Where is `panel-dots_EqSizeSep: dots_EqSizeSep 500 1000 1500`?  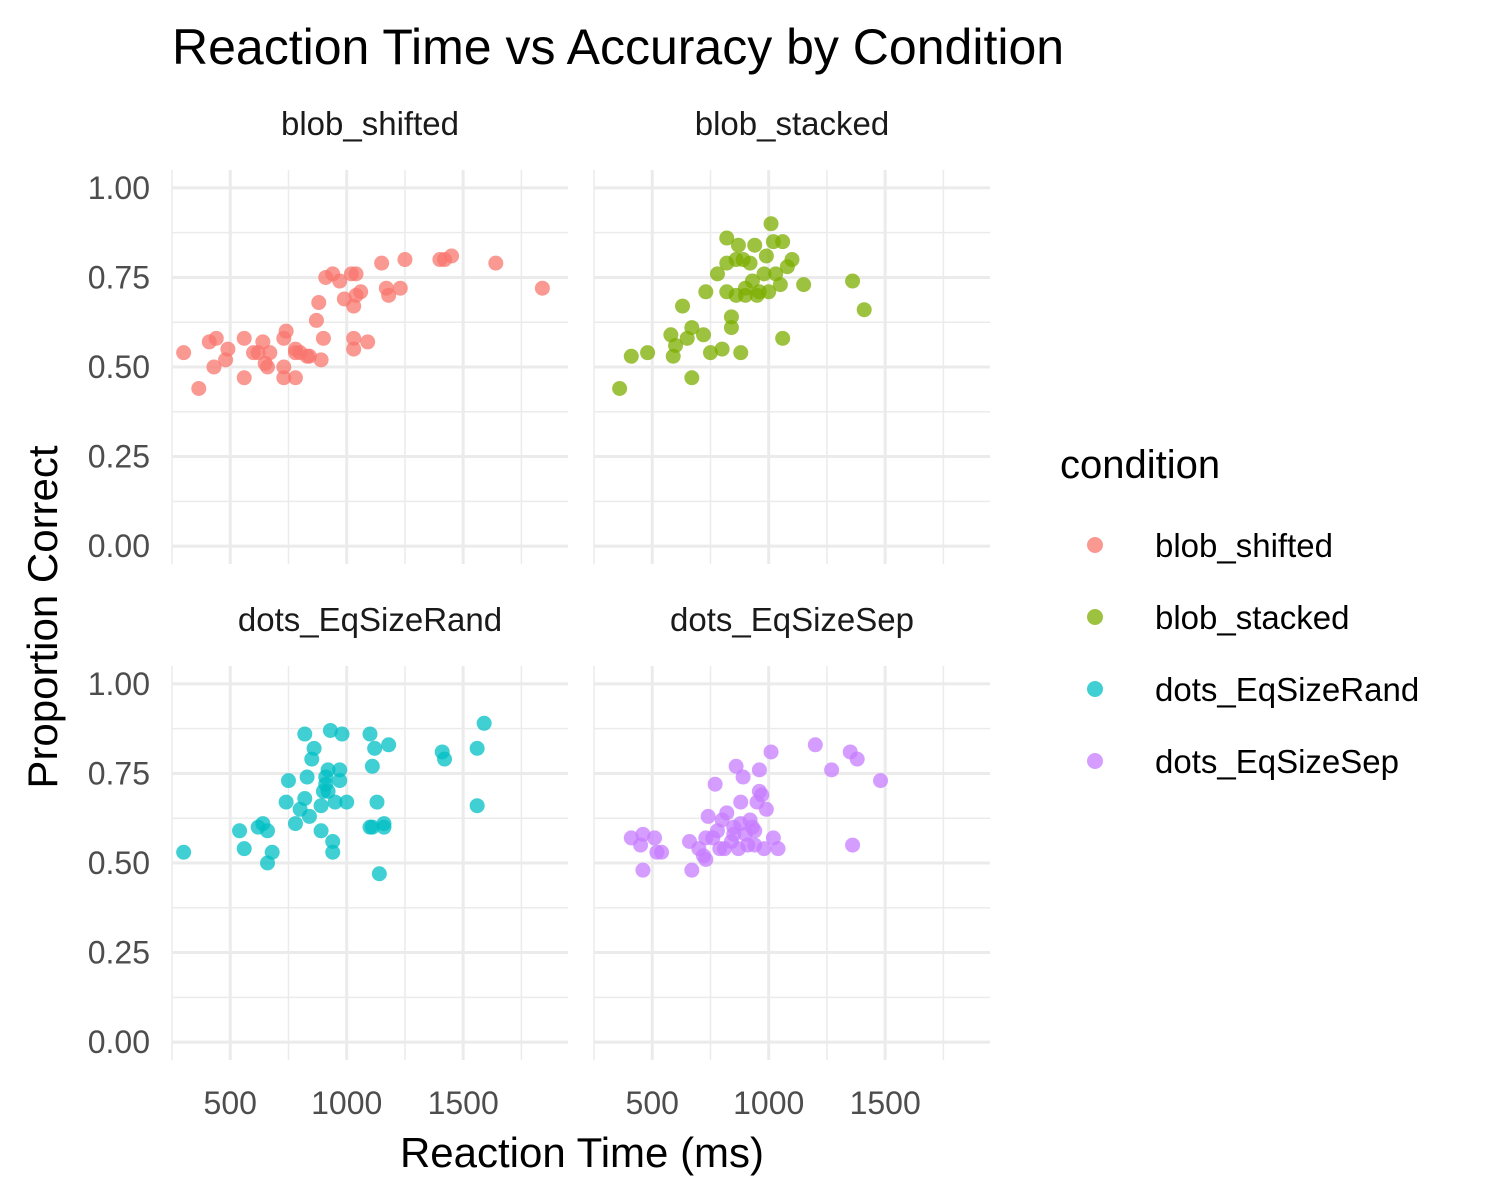 panel-dots_EqSizeSep: dots_EqSizeSep 500 1000 1500 is located at coordinates (791, 861).